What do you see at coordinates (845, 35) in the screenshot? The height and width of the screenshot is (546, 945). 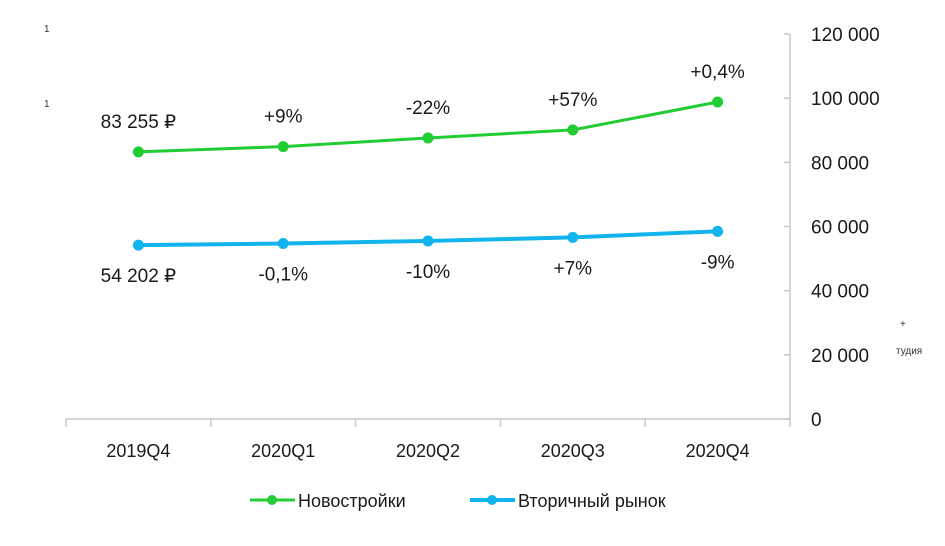 I see `y-tick-label: 120 000` at bounding box center [845, 35].